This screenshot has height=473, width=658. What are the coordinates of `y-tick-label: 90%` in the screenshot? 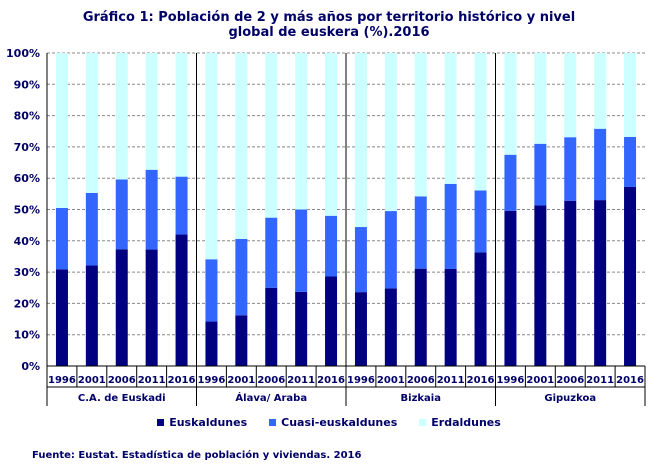 It's located at (27, 84).